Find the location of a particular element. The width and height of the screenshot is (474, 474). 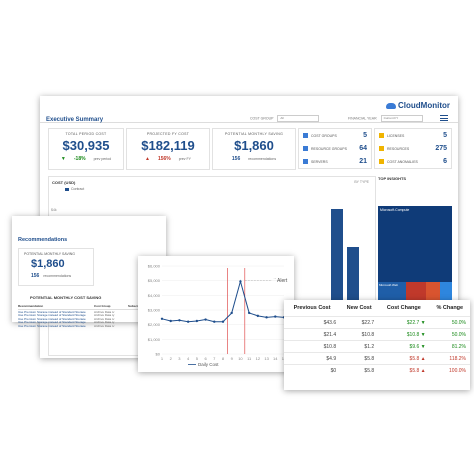

recommendation-count: 156 is located at coordinates (35, 276).